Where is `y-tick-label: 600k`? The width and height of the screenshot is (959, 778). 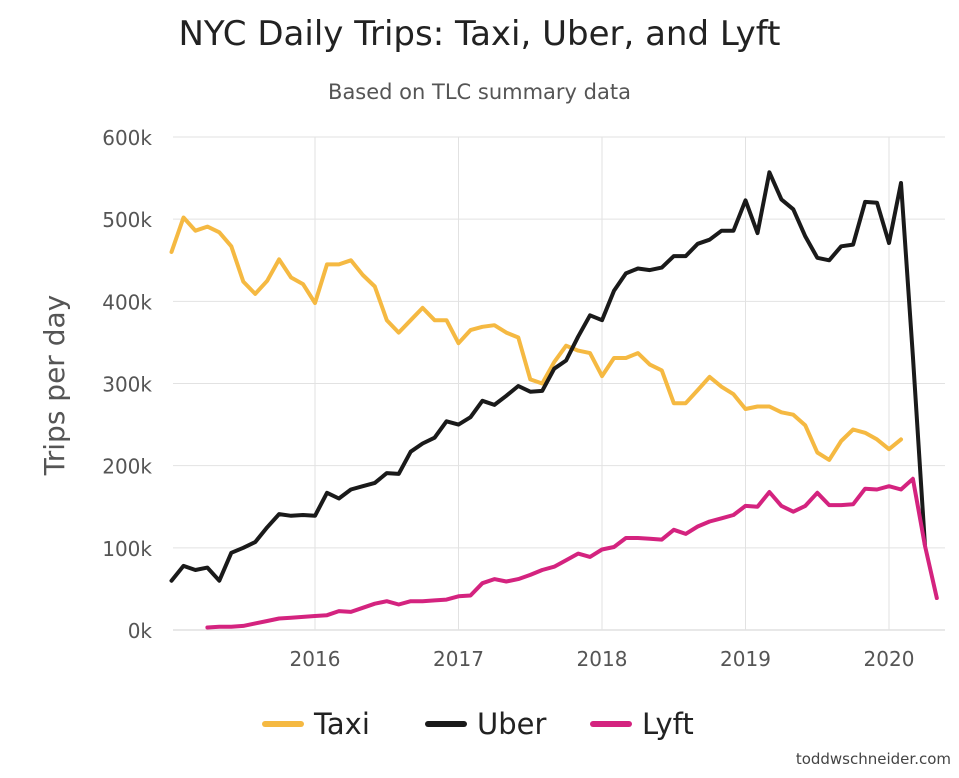 y-tick-label: 600k is located at coordinates (127, 138).